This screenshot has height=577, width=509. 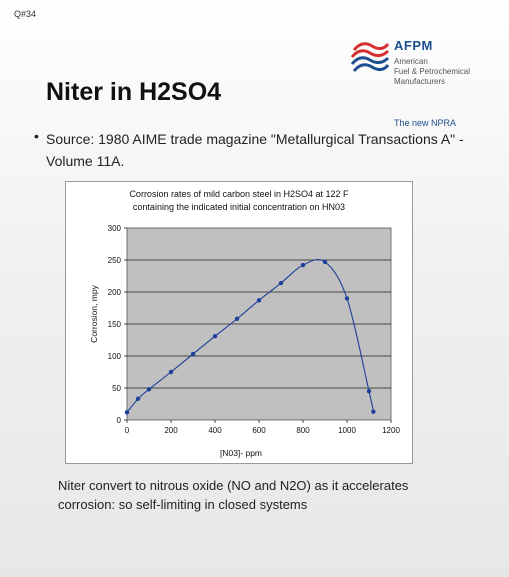 I want to click on y-tick-label: 100, so click(x=115, y=356).